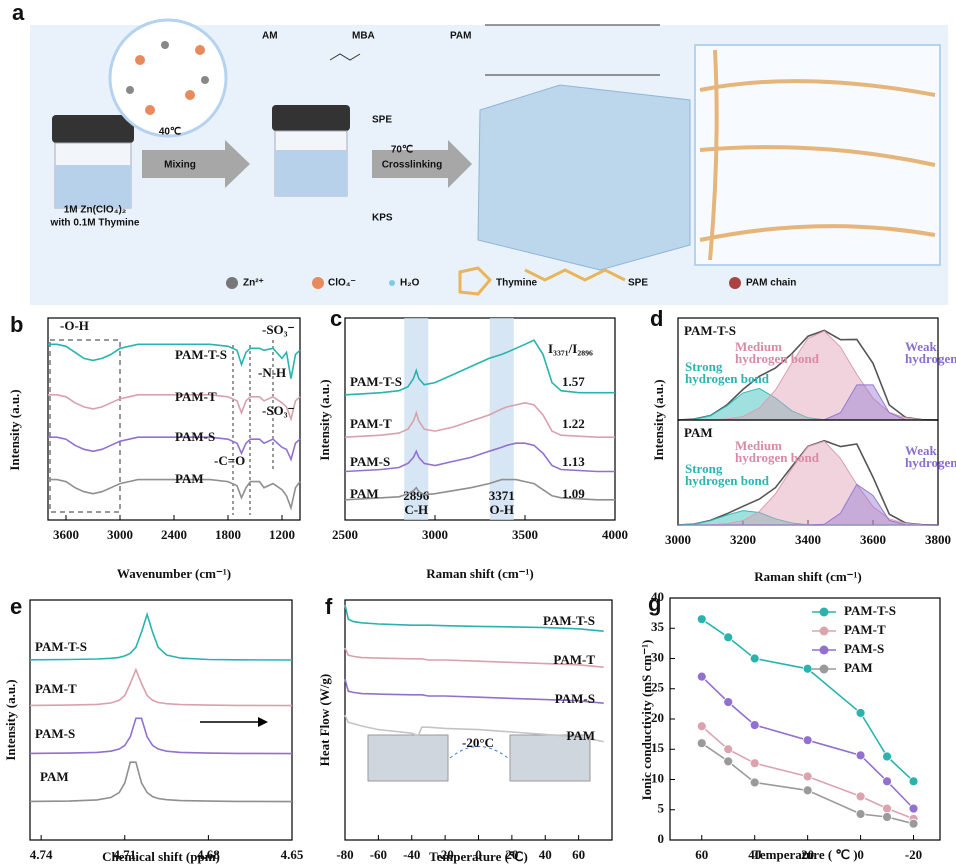 The height and width of the screenshot is (867, 956). Describe the element at coordinates (292, 854) in the screenshot. I see `x-tick-label: 4.65` at that location.